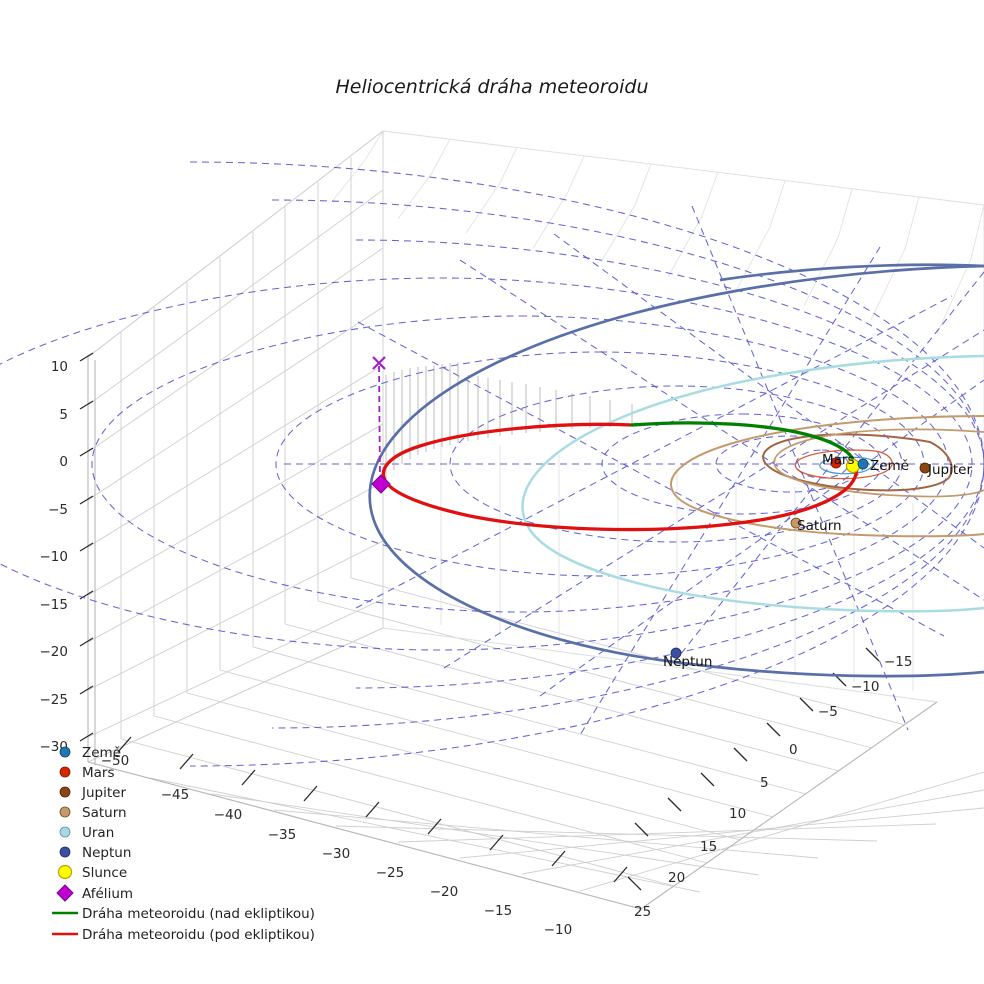  I want to click on z-tick-label: −20, so click(54, 652).